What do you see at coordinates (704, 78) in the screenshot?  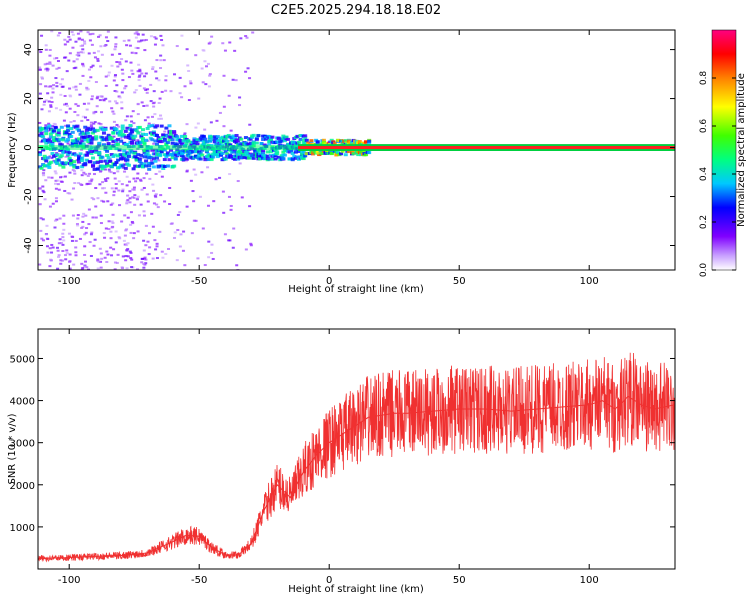 I see `colorbar-tick-label: 0.8` at bounding box center [704, 78].